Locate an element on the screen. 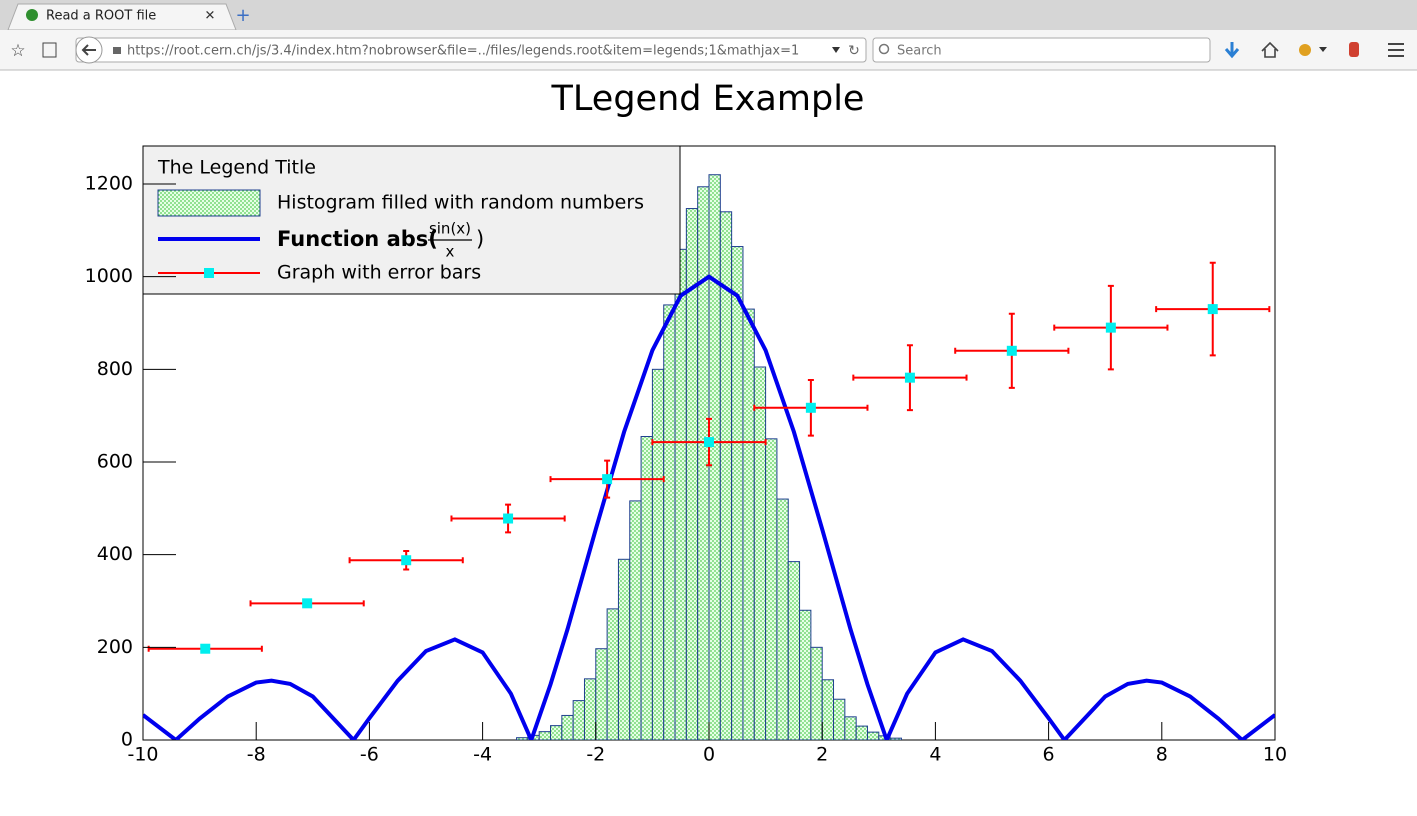  addon-dropdown is located at coordinates (1323, 49).